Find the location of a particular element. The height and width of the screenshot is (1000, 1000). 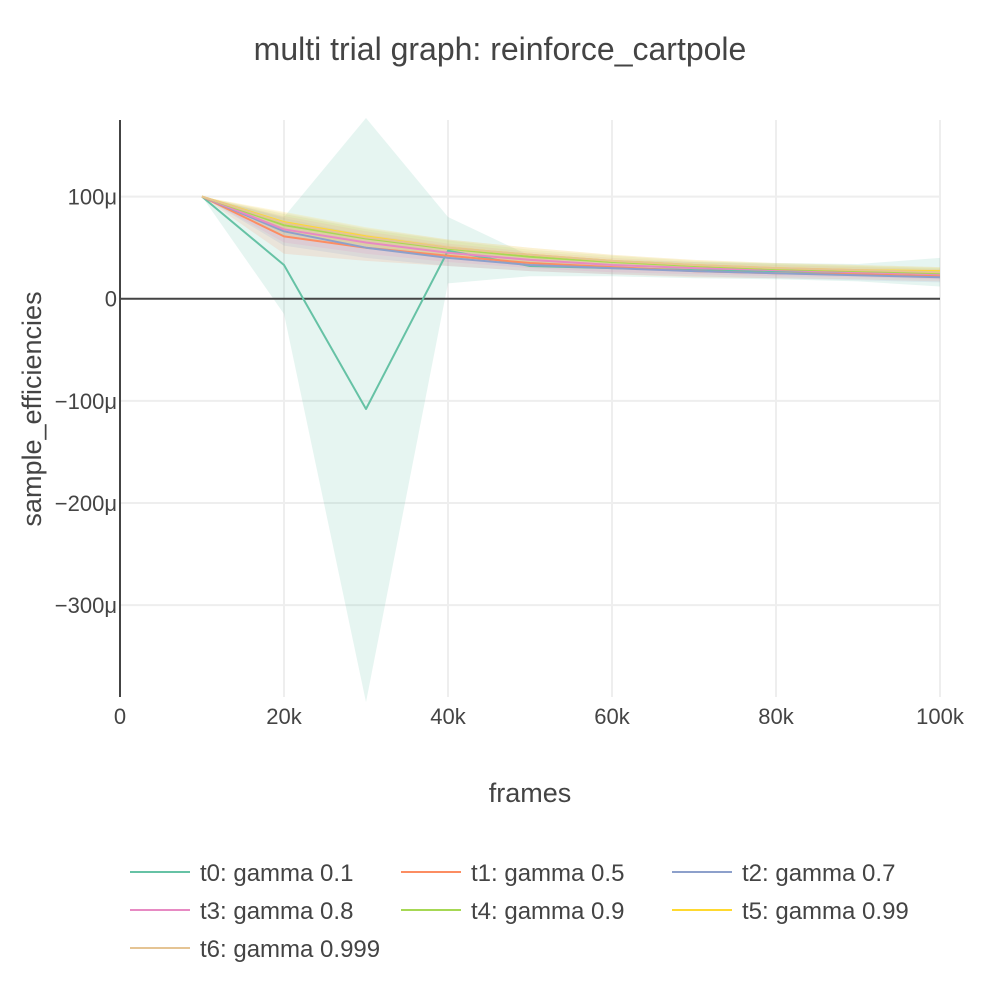

legend-item: t1: gamma 0.5 is located at coordinates (512, 873).